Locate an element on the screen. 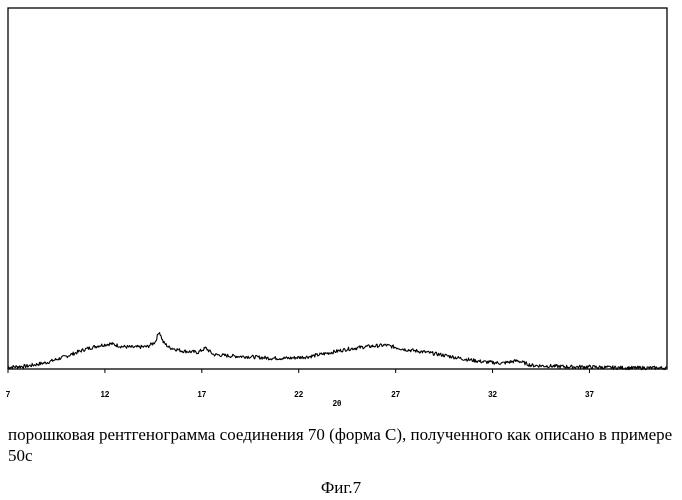  figure-label: Фиг.7 is located at coordinates (341, 488).